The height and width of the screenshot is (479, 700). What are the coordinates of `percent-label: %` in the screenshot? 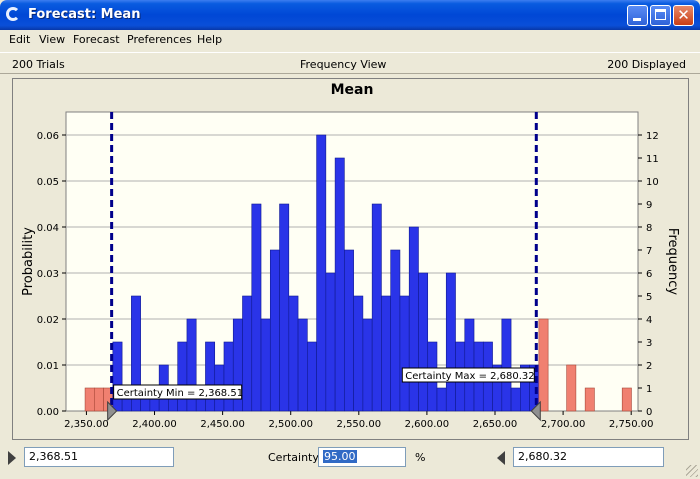 It's located at (420, 457).